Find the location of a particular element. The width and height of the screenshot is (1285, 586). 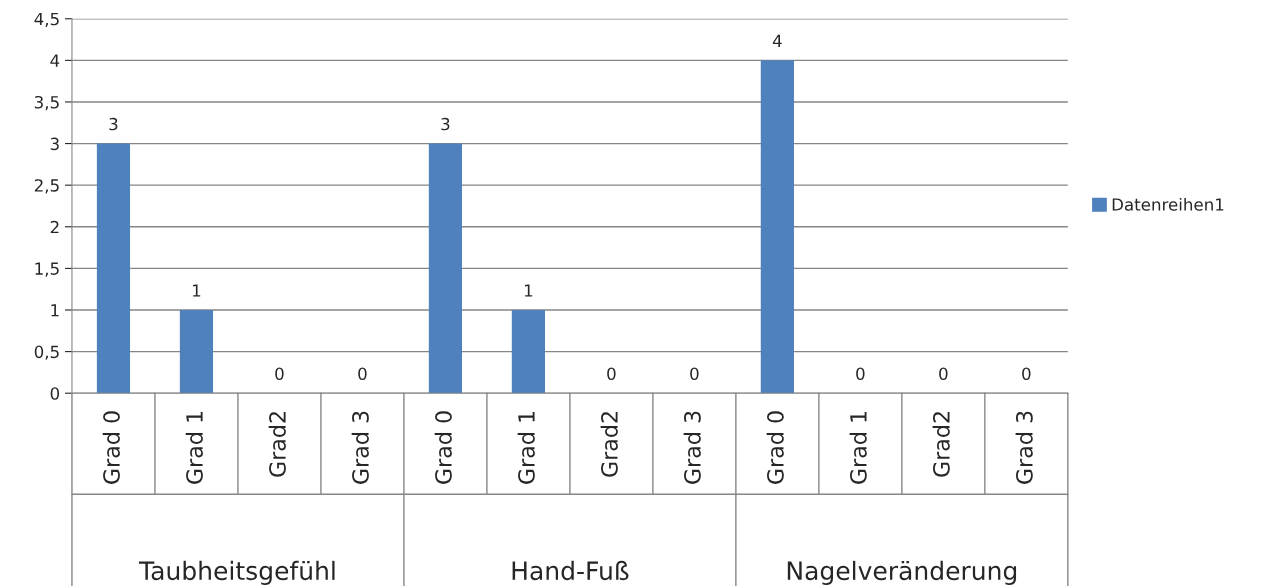

y-tick-label: 4,5 is located at coordinates (46, 20).